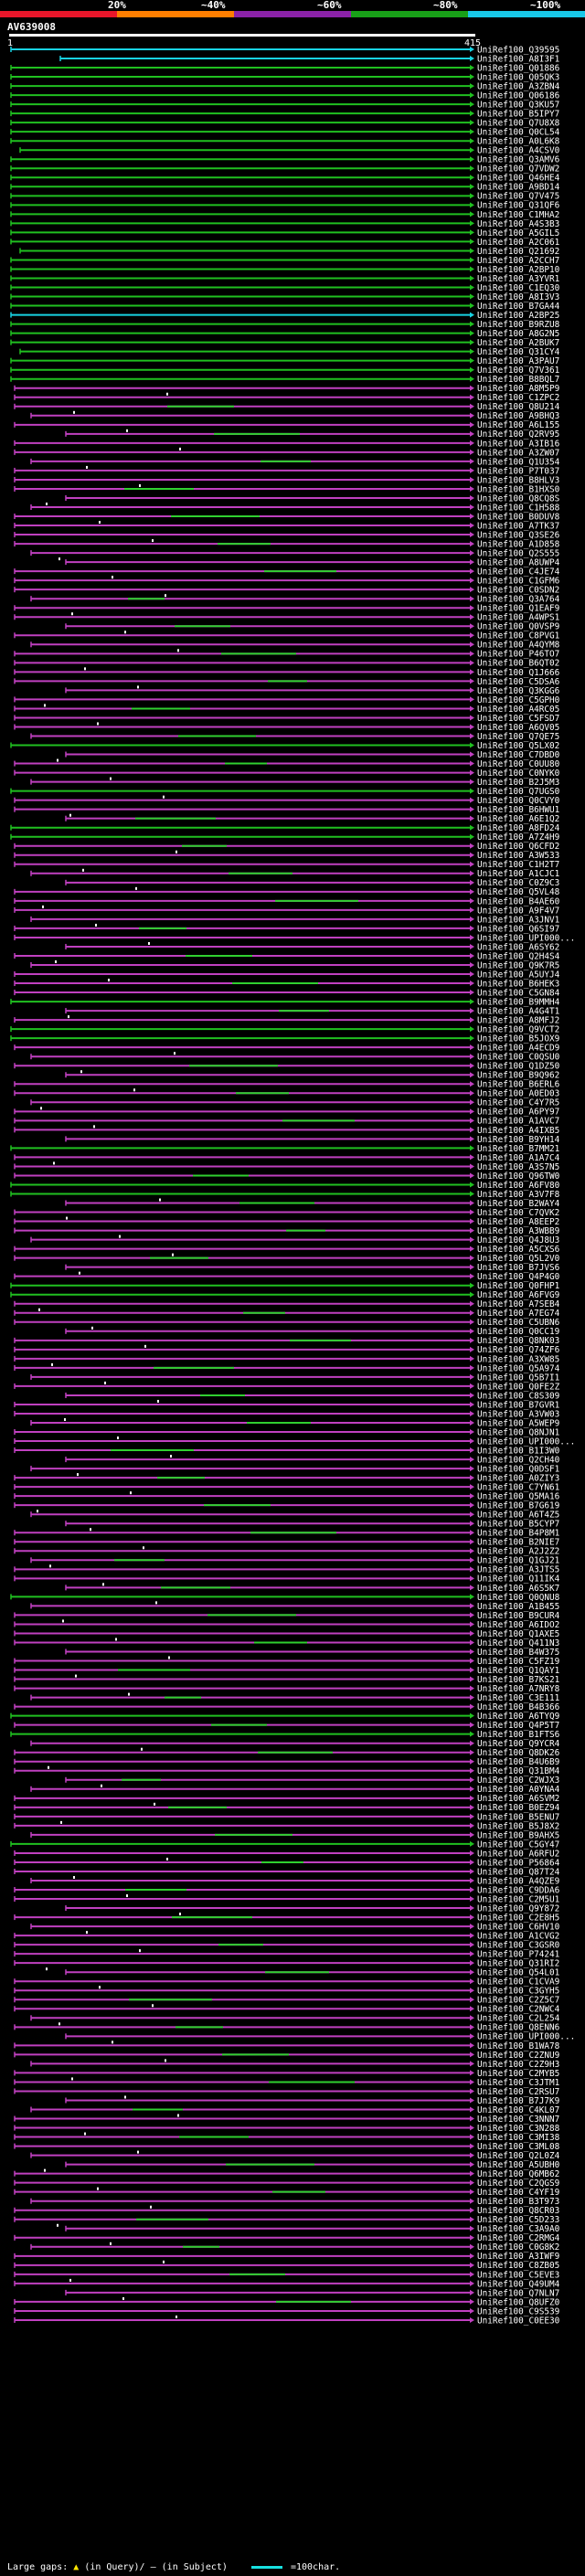  What do you see at coordinates (518, 1131) in the screenshot?
I see `hit-label: UniRef100_A4IXB5` at bounding box center [518, 1131].